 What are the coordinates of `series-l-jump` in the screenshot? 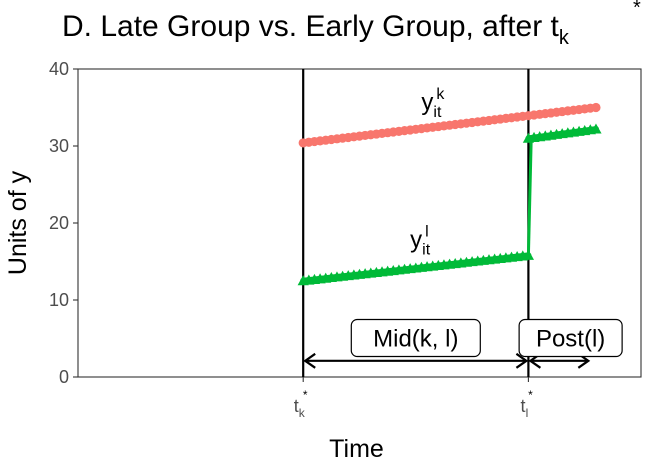 It's located at (529, 197).